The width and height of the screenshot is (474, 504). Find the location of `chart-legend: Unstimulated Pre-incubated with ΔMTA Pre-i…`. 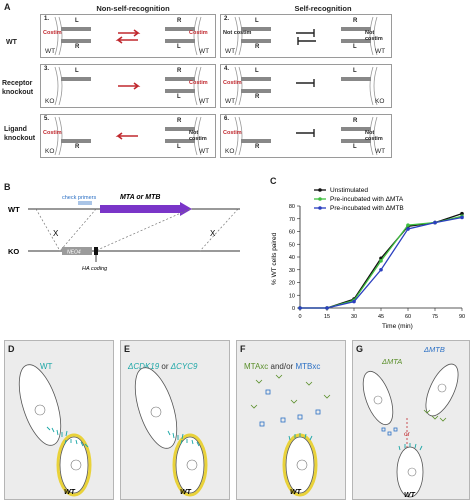

chart-legend: Unstimulated Pre-incubated with ΔMTA Pre-i… is located at coordinates (359, 199).